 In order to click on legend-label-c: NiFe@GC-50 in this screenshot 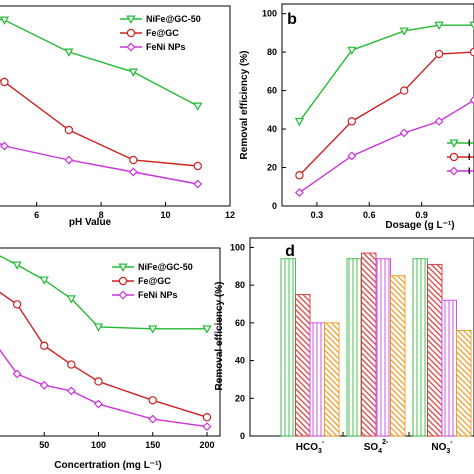, I will do `click(165, 267)`.